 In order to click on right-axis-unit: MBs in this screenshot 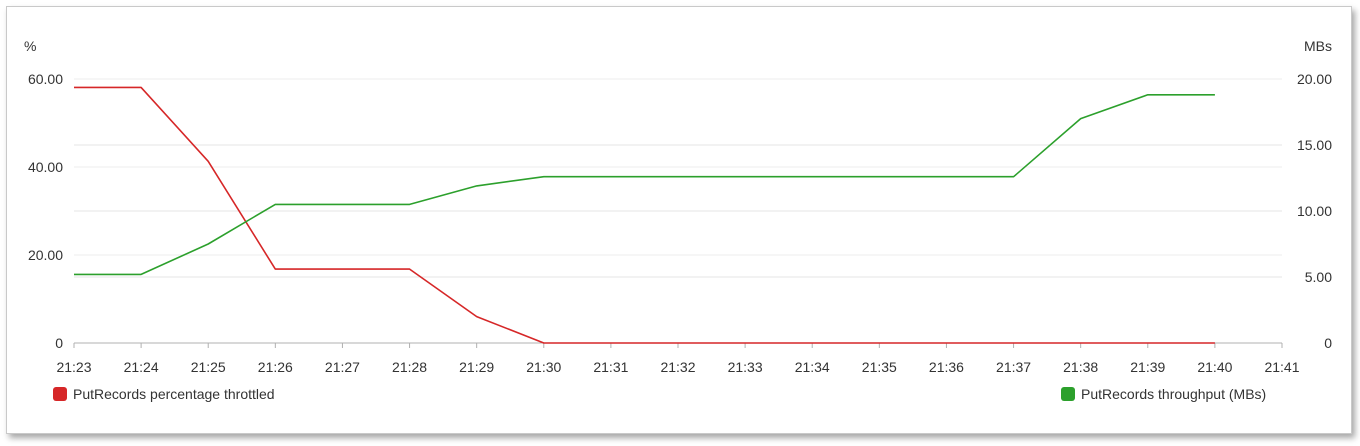, I will do `click(1318, 46)`.